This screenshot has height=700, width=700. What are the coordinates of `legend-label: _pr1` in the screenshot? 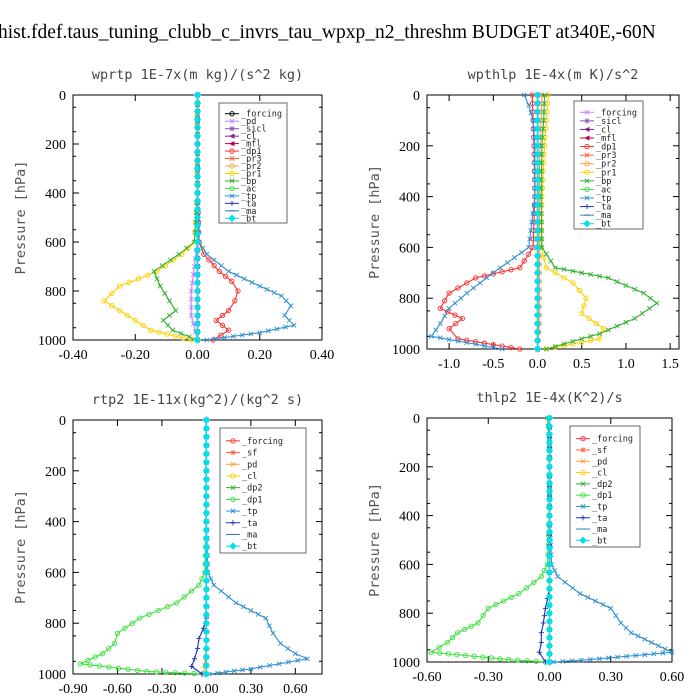 It's located at (251, 174).